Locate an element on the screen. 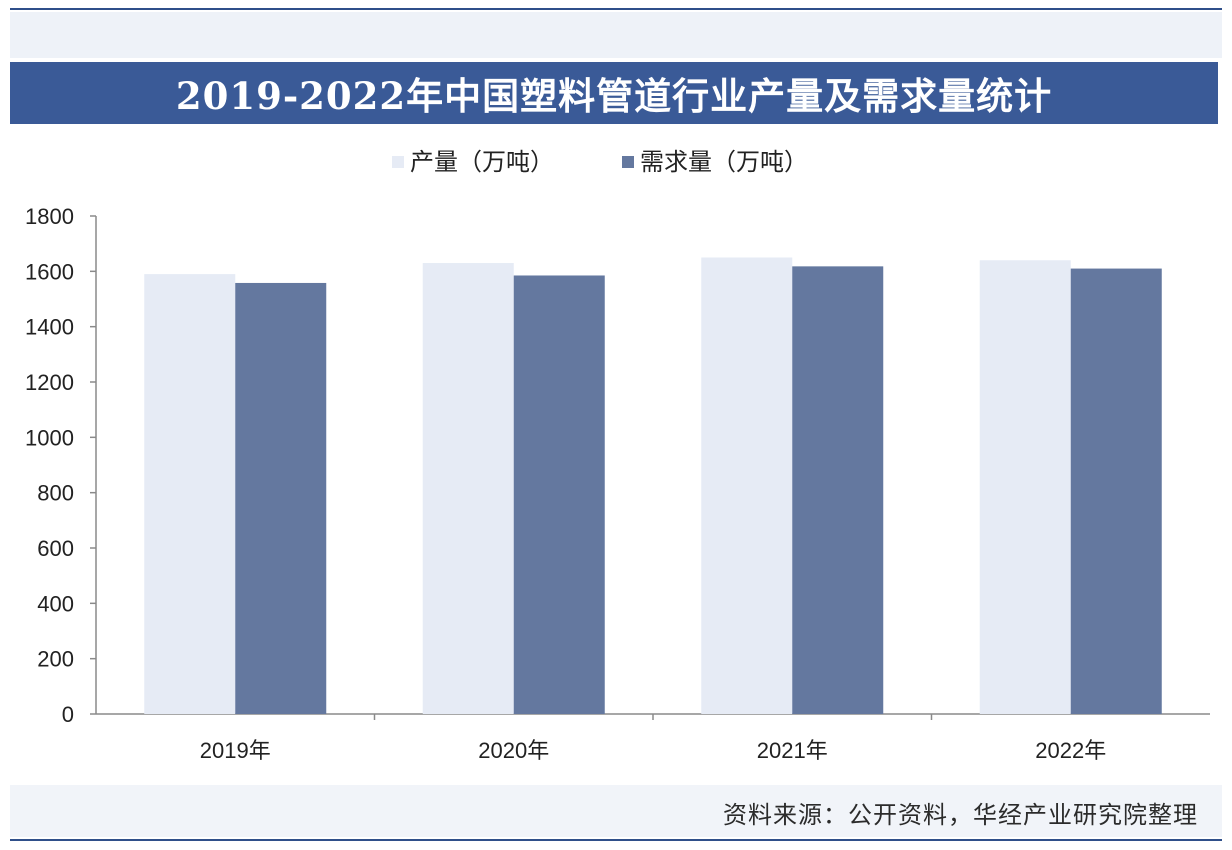 The image size is (1232, 850). y-tick-label: 1400 is located at coordinates (49, 327).